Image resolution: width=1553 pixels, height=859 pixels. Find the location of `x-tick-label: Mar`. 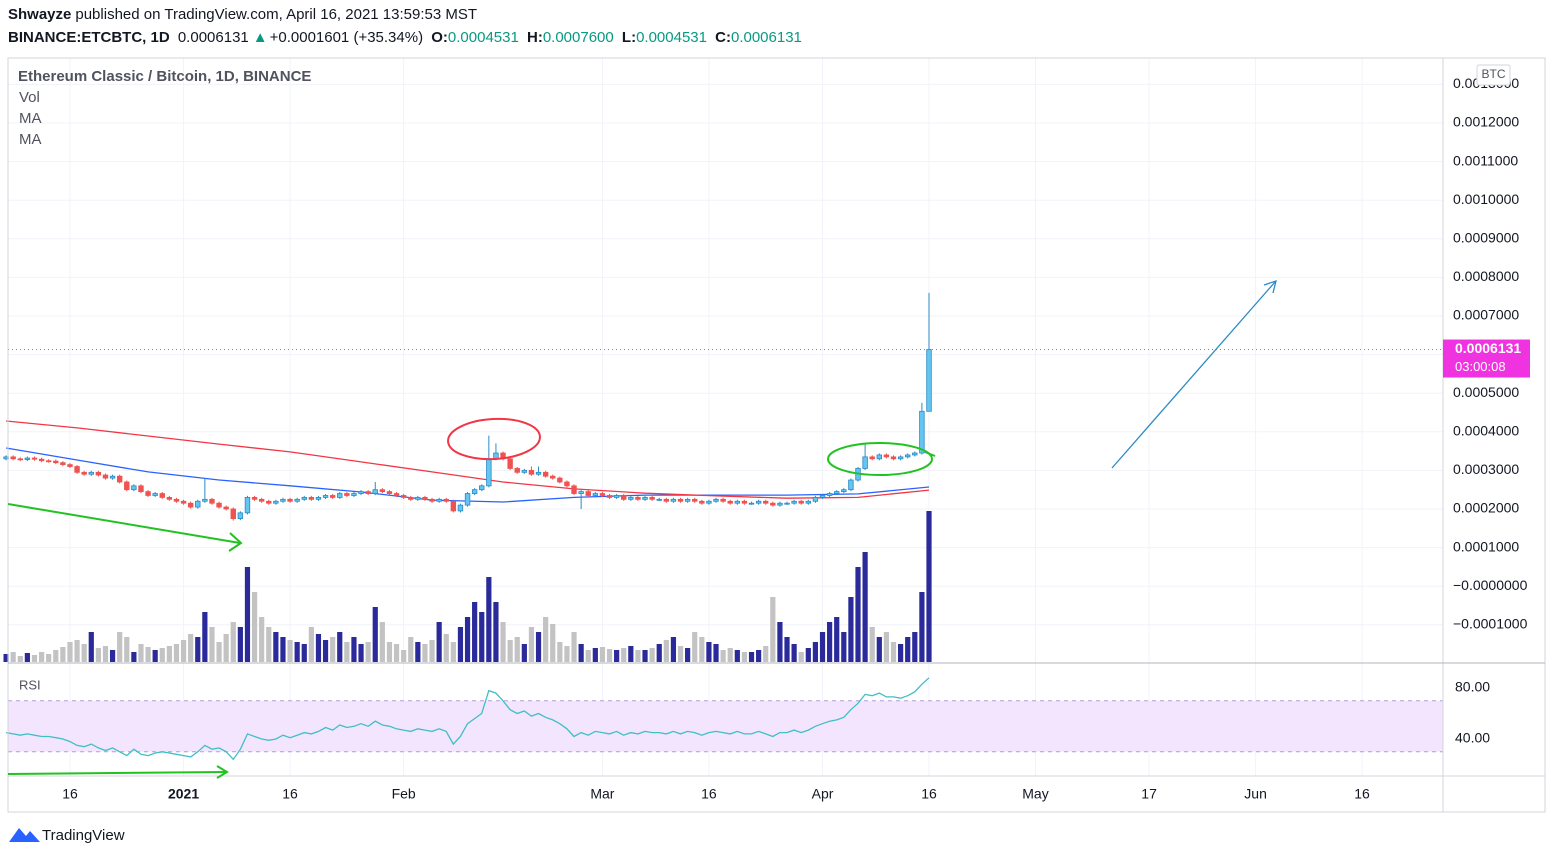

x-tick-label: Mar is located at coordinates (602, 794).